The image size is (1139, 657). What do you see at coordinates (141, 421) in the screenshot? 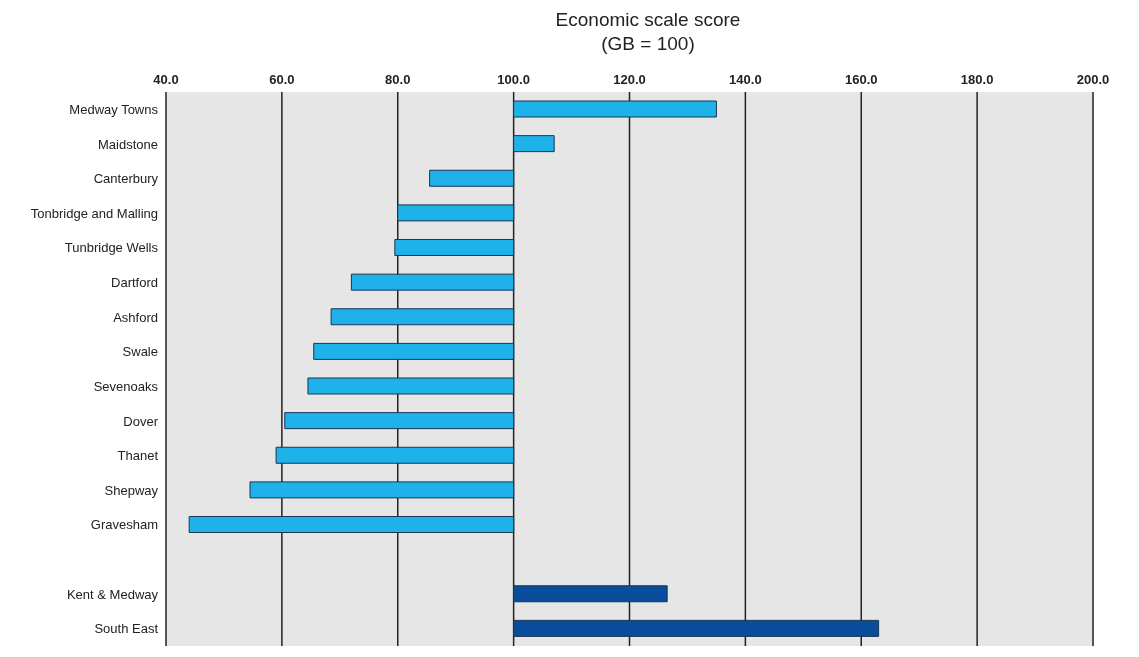
I see `y-tick-label: Dover` at bounding box center [141, 421].